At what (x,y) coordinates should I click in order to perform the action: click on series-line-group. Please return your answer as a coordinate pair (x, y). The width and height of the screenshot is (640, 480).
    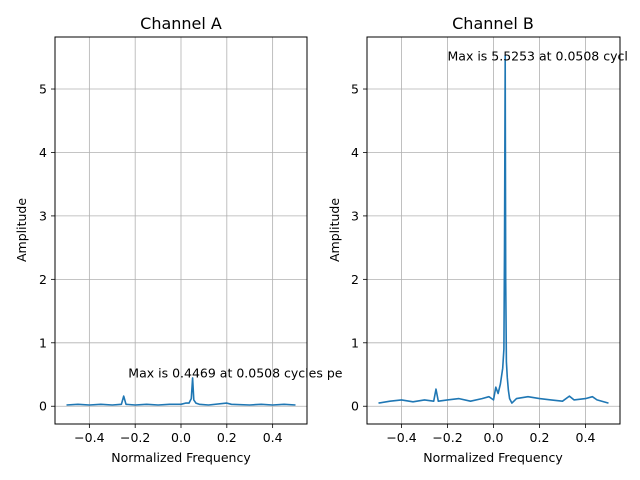
    Looking at the image, I should click on (181, 391).